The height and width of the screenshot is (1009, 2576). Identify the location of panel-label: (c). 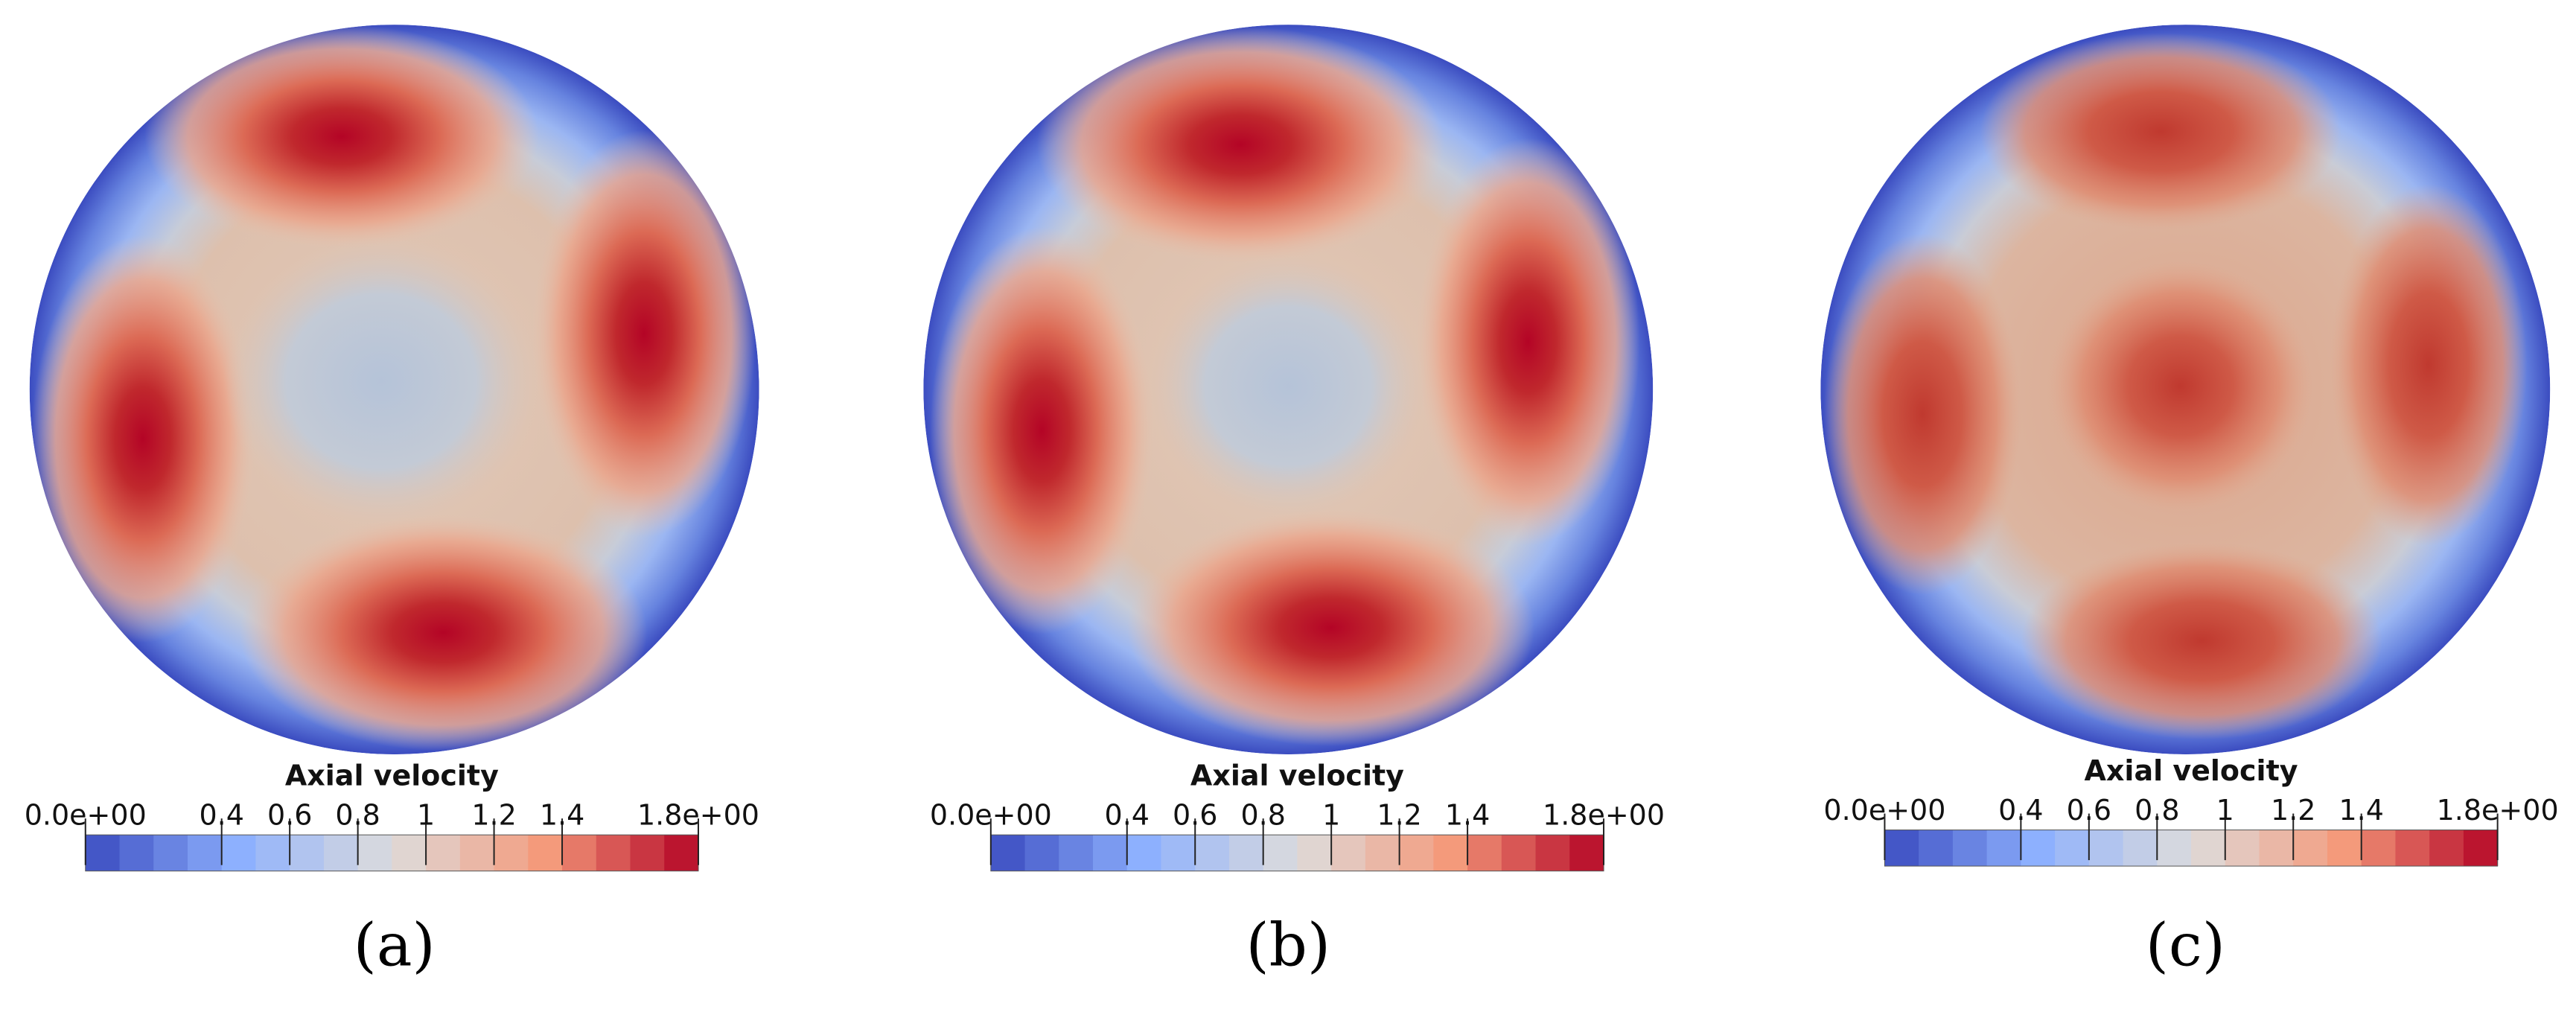
(2185, 946).